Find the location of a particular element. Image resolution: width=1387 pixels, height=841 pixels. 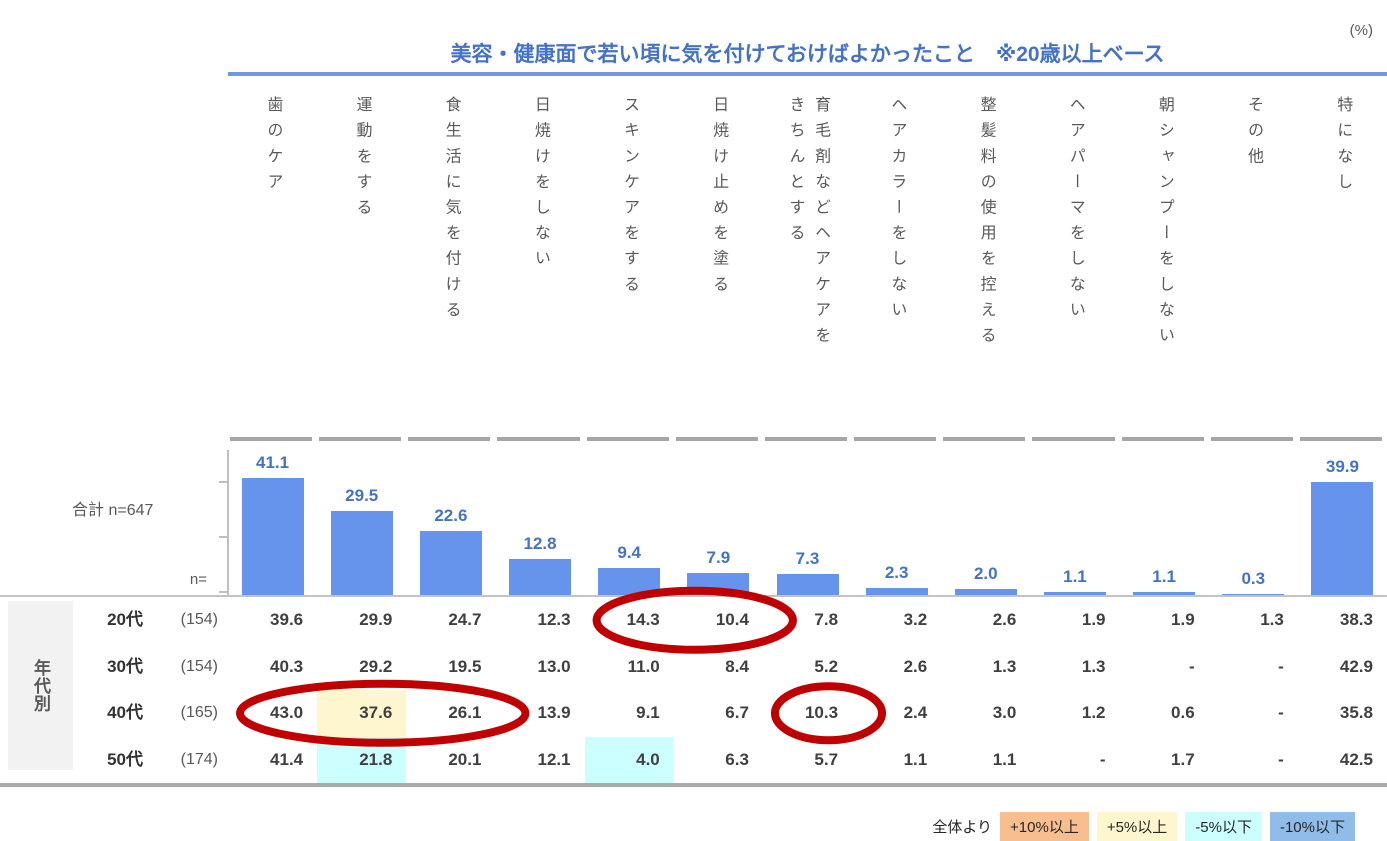

table-cell: 24.7 is located at coordinates (465, 619).